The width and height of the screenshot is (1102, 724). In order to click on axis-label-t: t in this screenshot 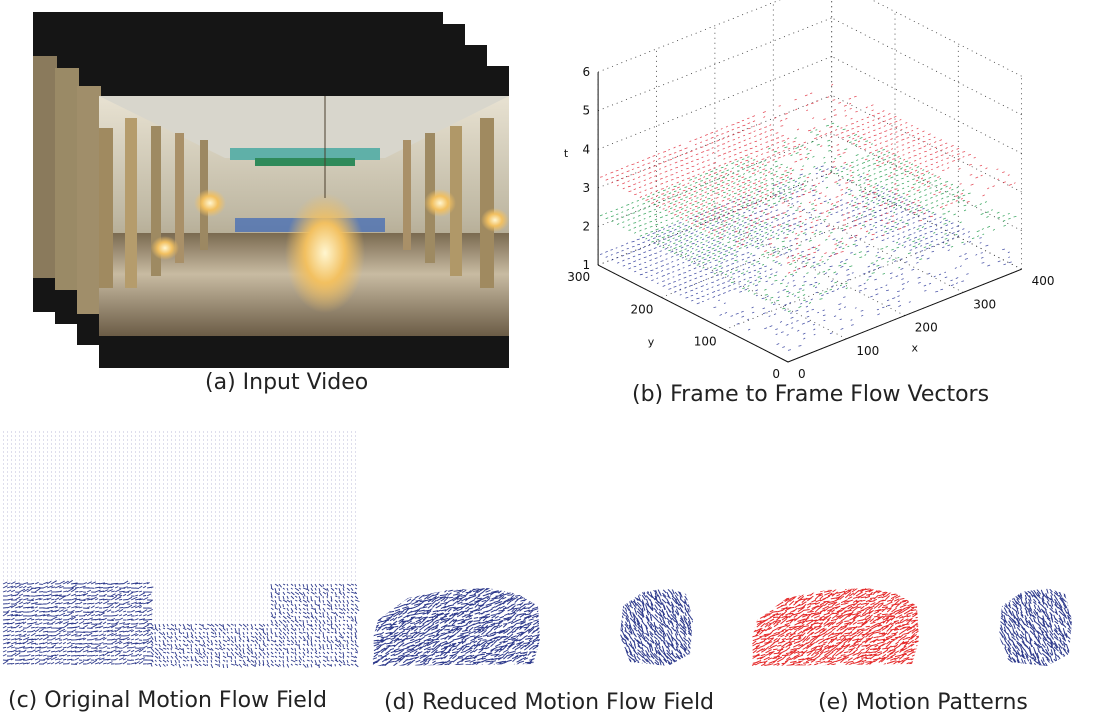, I will do `click(566, 153)`.